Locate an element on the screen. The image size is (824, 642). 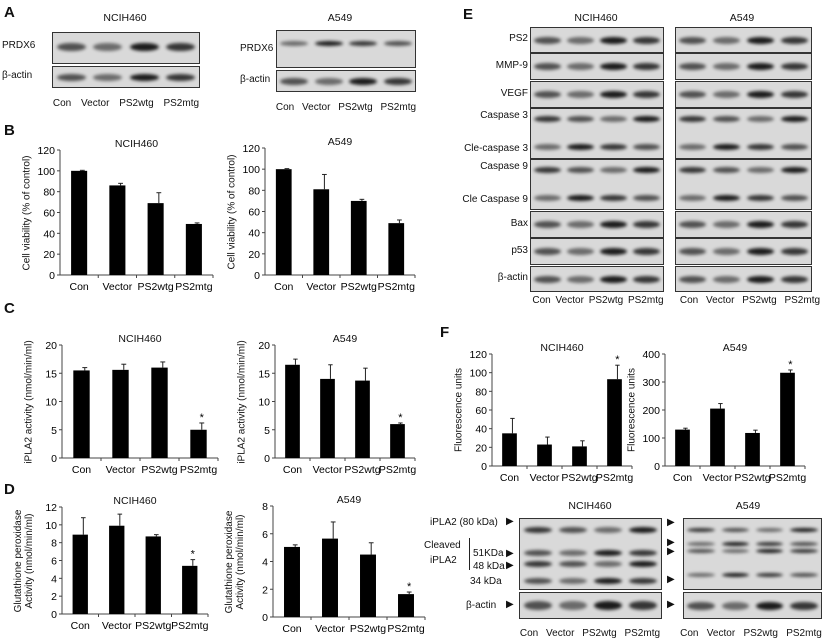
chart-svg: 0 2 4 6 8 10 12 Con Vector PS2wtg * PS2mtg is located at coordinates (126, 567).